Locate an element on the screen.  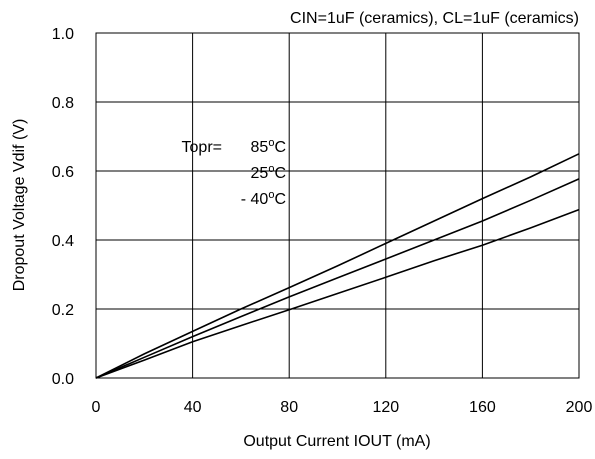
x-tick-label: 200 is located at coordinates (579, 407).